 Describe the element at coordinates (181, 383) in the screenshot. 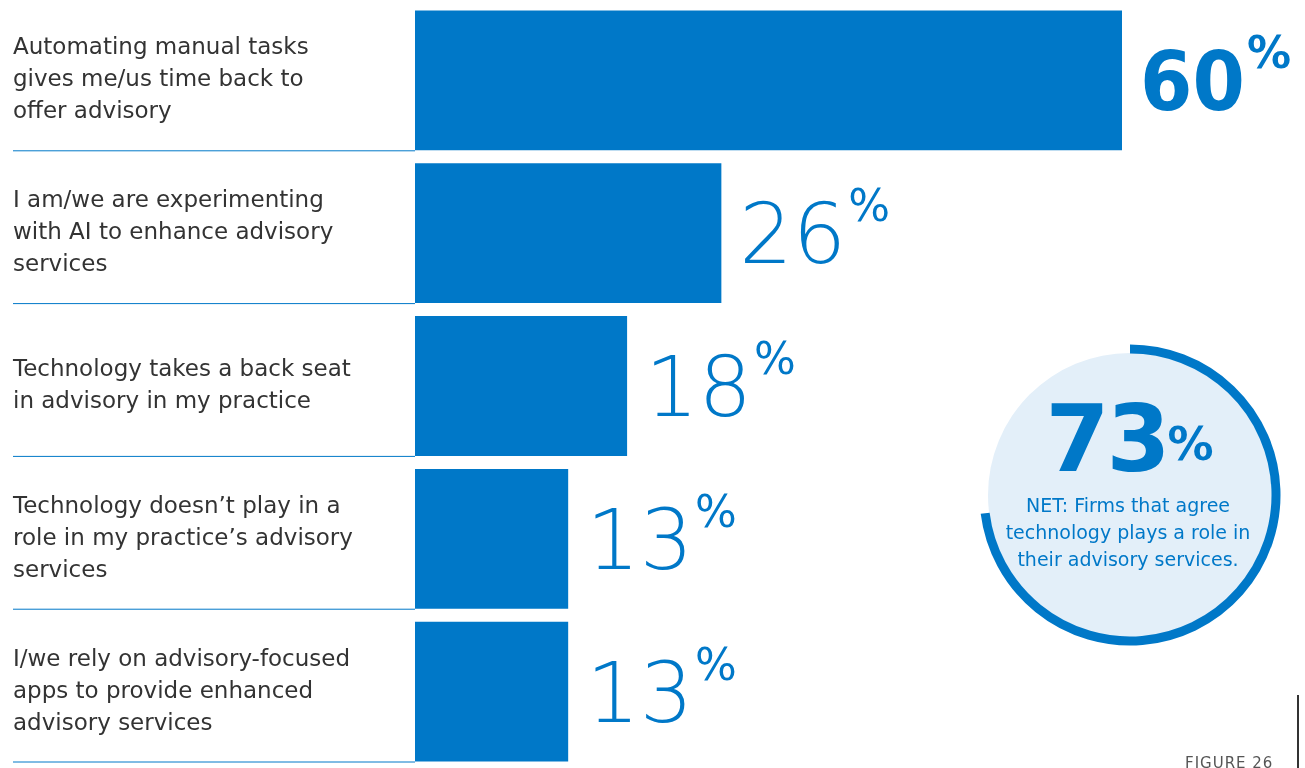

I see `y-tick-label: Technology takes a back seat in advisory in my practice` at that location.